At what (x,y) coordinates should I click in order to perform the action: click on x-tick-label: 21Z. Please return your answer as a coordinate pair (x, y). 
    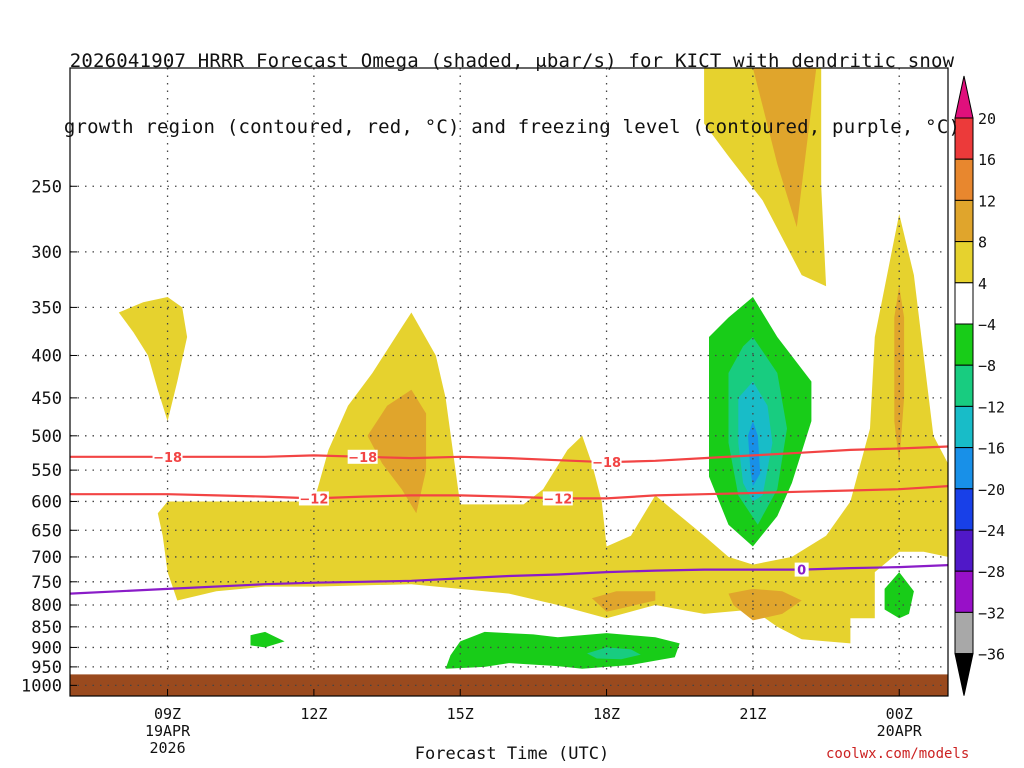
    Looking at the image, I should click on (752, 714).